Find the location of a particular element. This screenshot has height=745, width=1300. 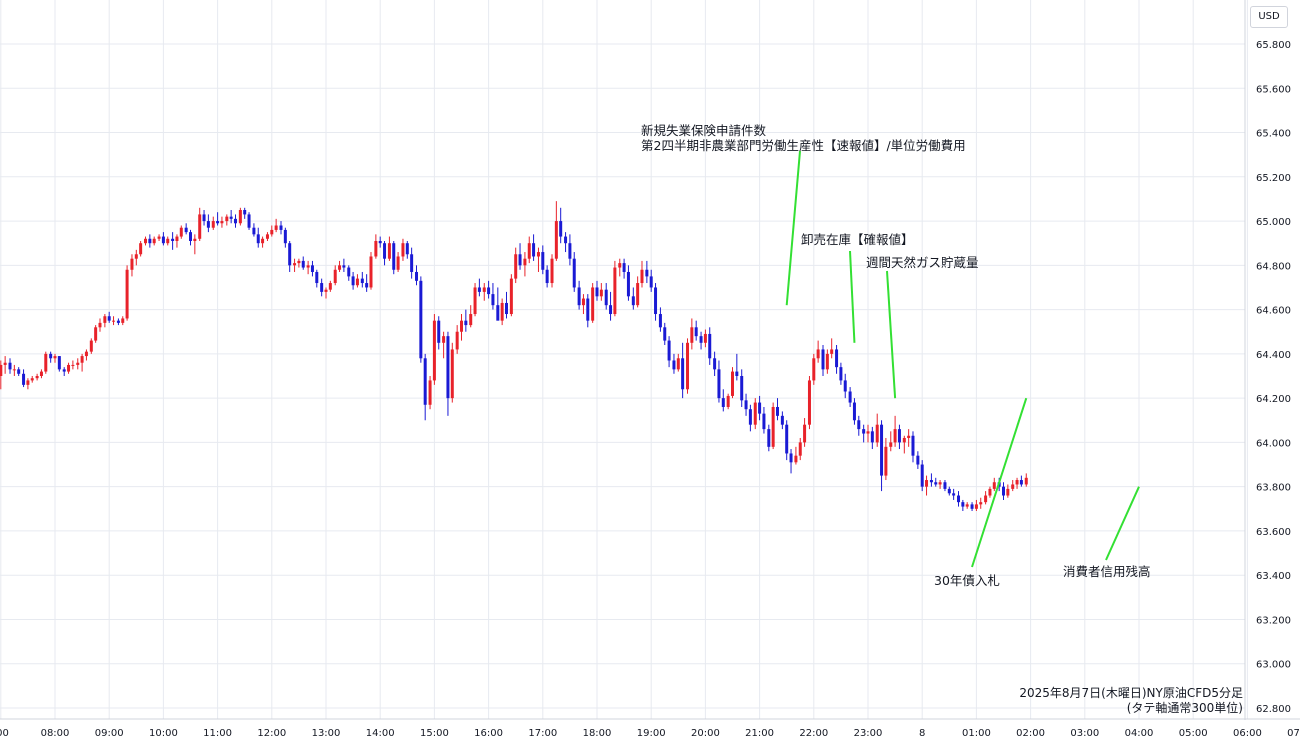

price-tick-label: 64.000 is located at coordinates (1273, 443).